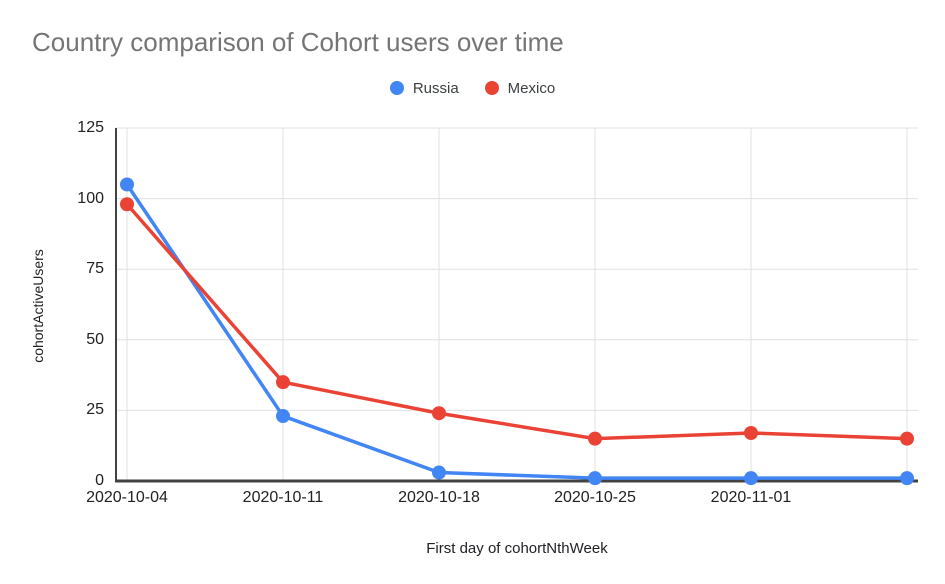 This screenshot has width=945, height=584. I want to click on y-tick-label: 125, so click(90, 127).